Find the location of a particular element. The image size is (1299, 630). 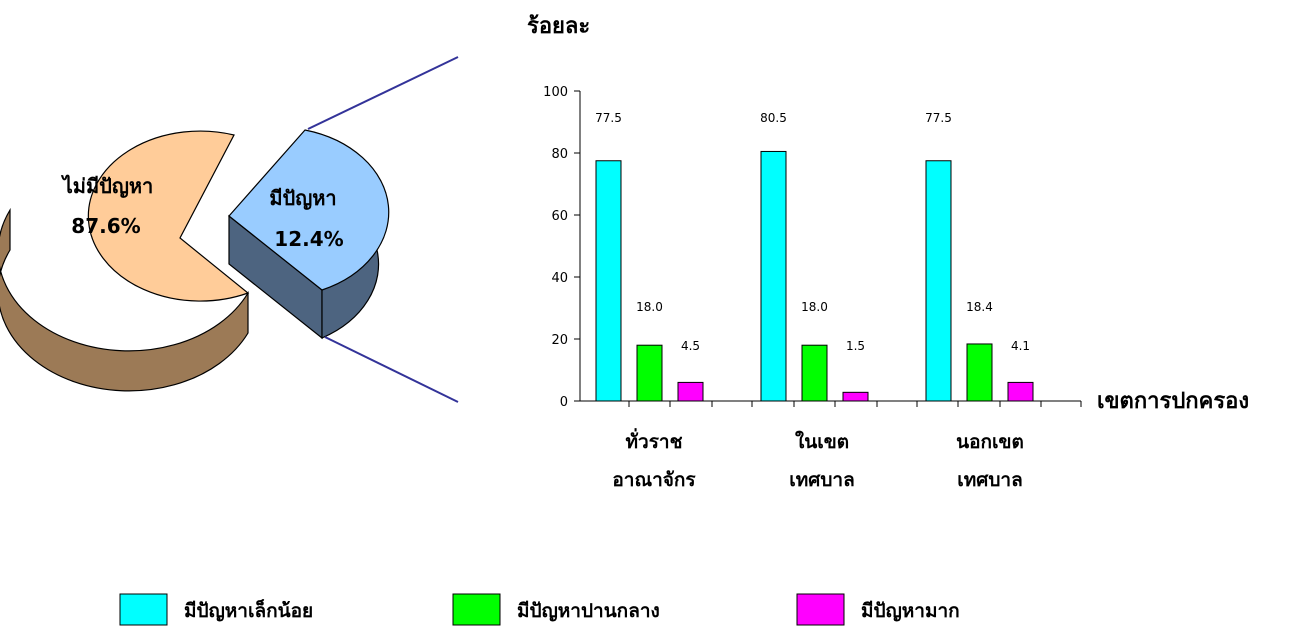

pie-label-problem: มีปัญหา is located at coordinates (302, 198).